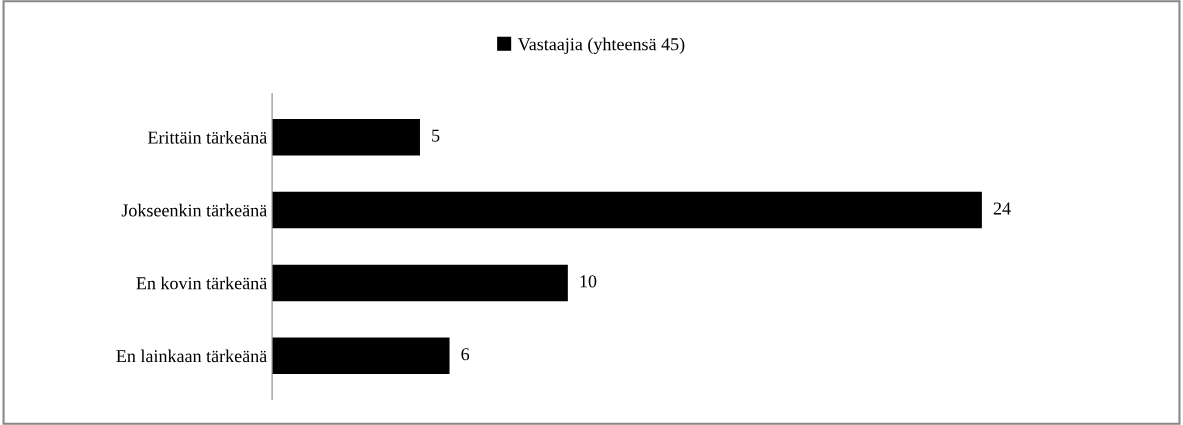  What do you see at coordinates (436, 135) in the screenshot?
I see `data-label: 5` at bounding box center [436, 135].